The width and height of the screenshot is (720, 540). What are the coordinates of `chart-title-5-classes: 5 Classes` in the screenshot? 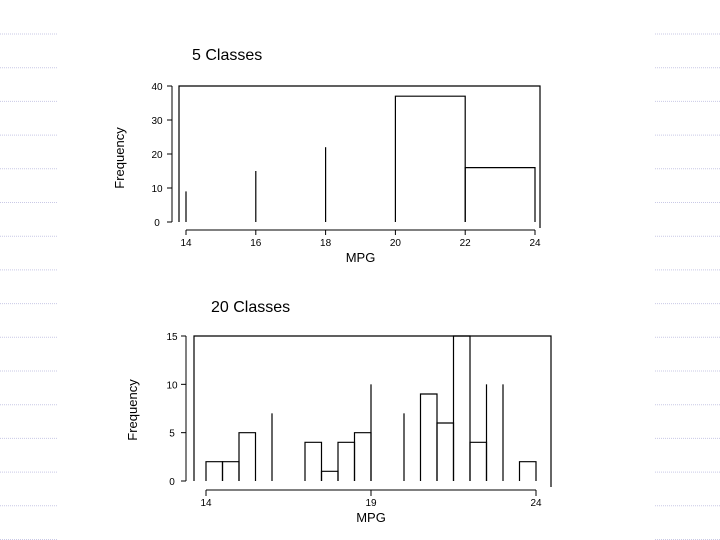 It's located at (227, 55).